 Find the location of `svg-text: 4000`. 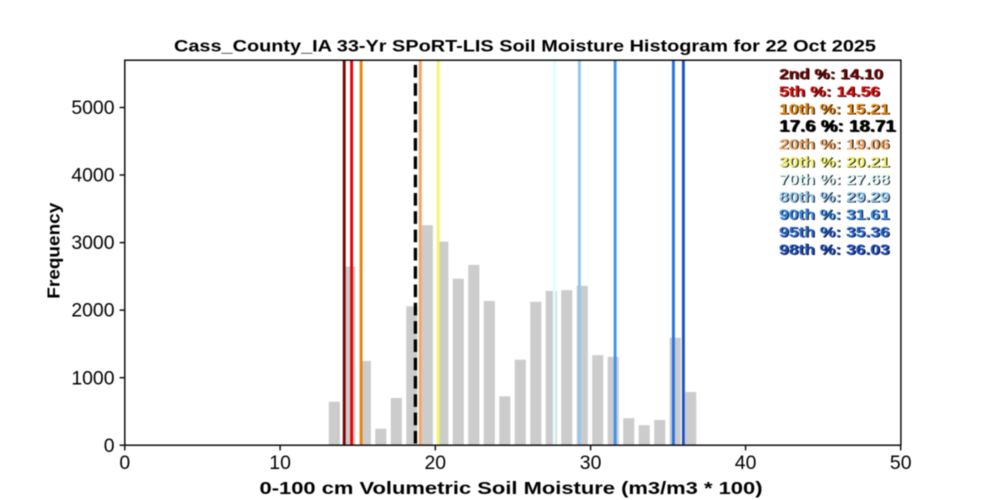

svg-text: 4000 is located at coordinates (92, 176).